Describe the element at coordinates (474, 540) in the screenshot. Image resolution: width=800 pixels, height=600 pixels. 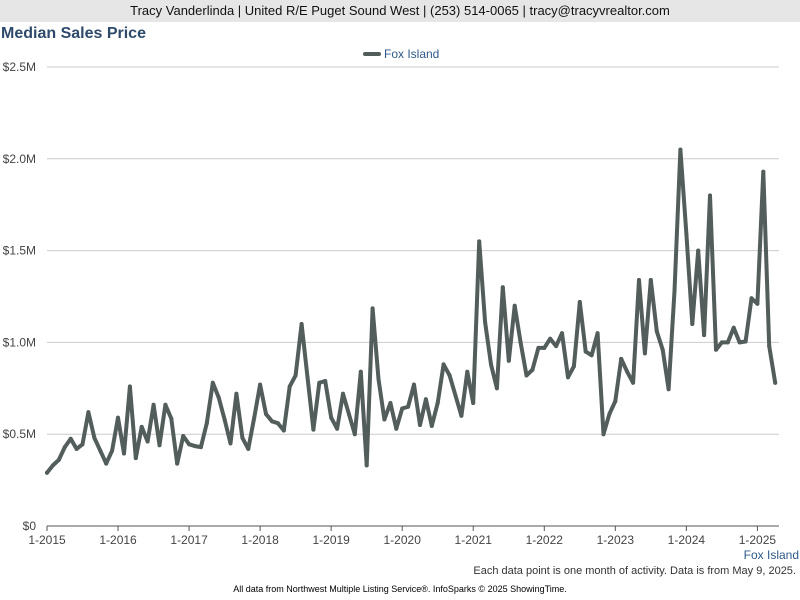
I see `x-tick-label: 1-2021` at that location.